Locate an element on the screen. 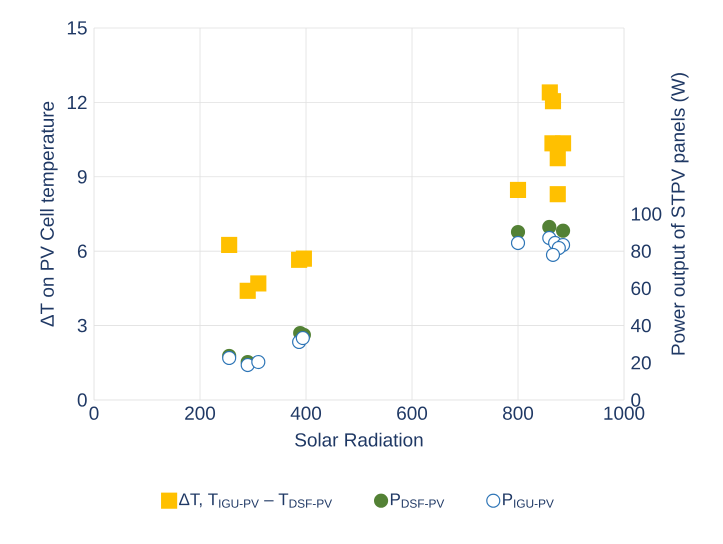 The width and height of the screenshot is (723, 544). y2-tick-label: 0 is located at coordinates (635, 400).